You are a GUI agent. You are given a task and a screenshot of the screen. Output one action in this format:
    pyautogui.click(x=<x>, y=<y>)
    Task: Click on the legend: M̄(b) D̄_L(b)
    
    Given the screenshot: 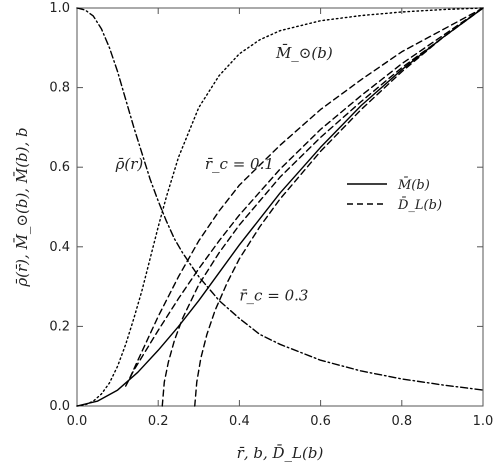 What is the action you would take?
    pyautogui.click(x=394, y=195)
    